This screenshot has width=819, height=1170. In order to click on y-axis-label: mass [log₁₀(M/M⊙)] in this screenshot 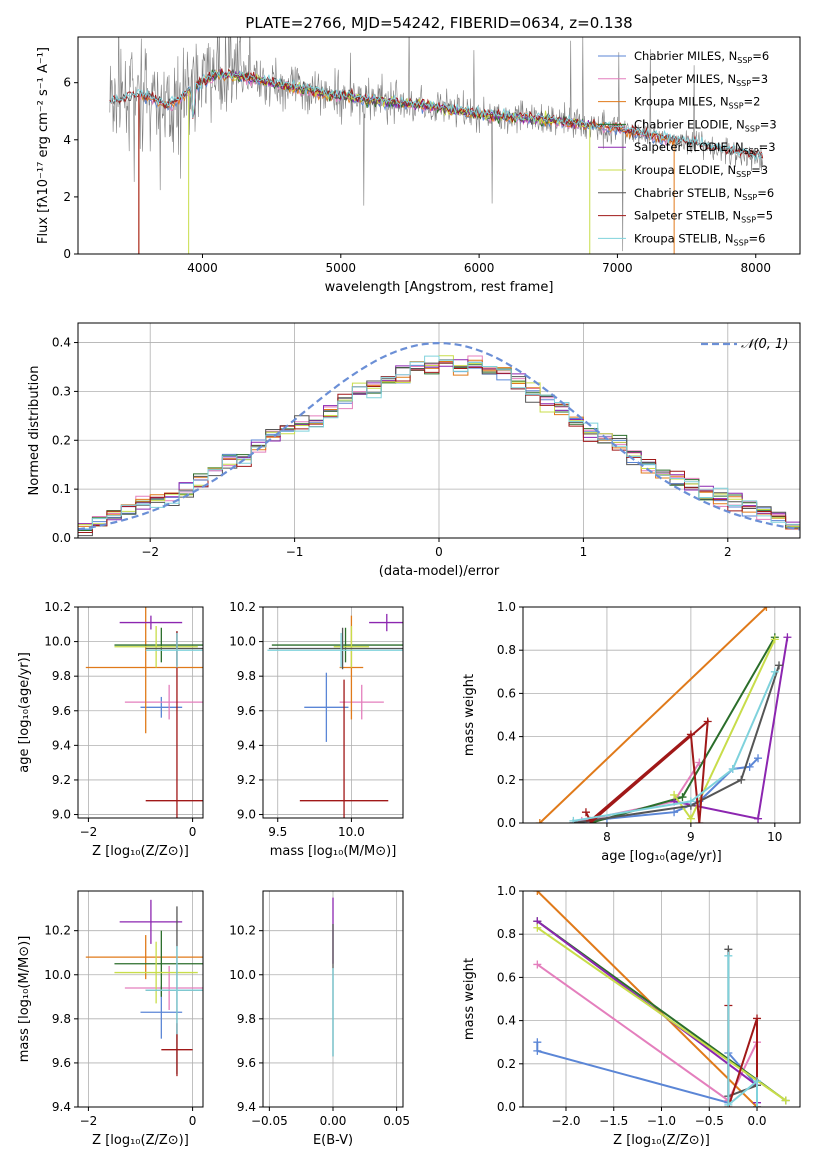, I will do `click(24, 999)`.